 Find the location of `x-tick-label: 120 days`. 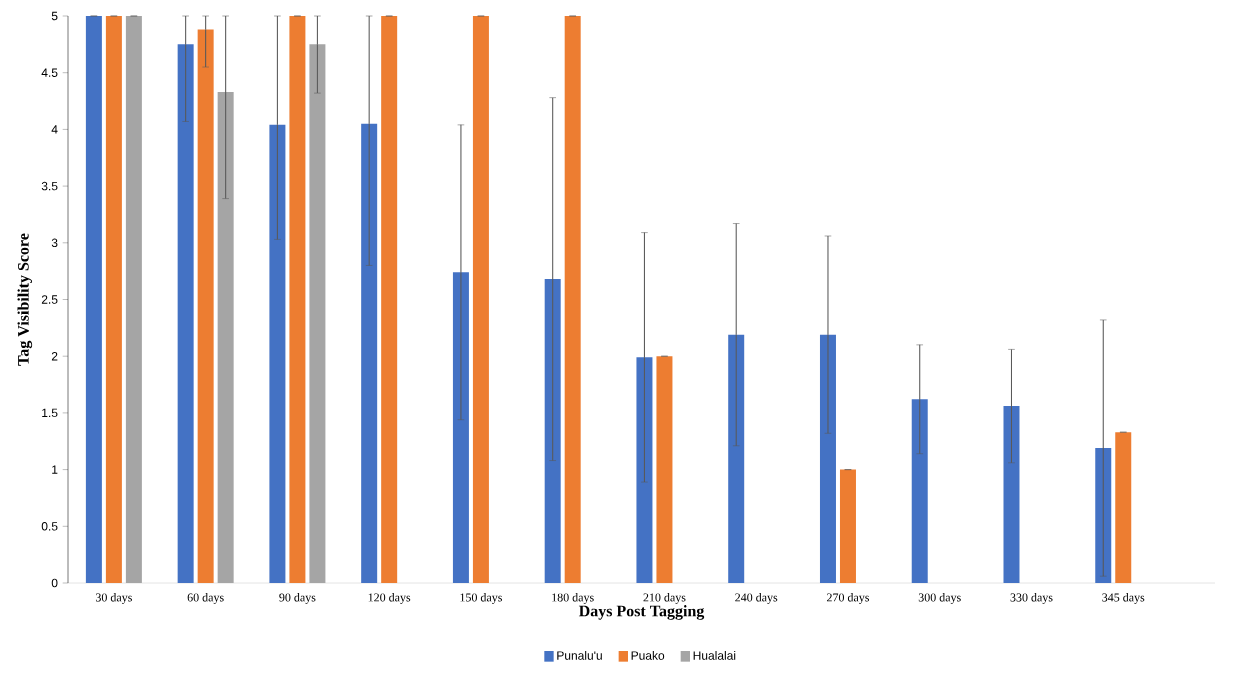

x-tick-label: 120 days is located at coordinates (389, 598).